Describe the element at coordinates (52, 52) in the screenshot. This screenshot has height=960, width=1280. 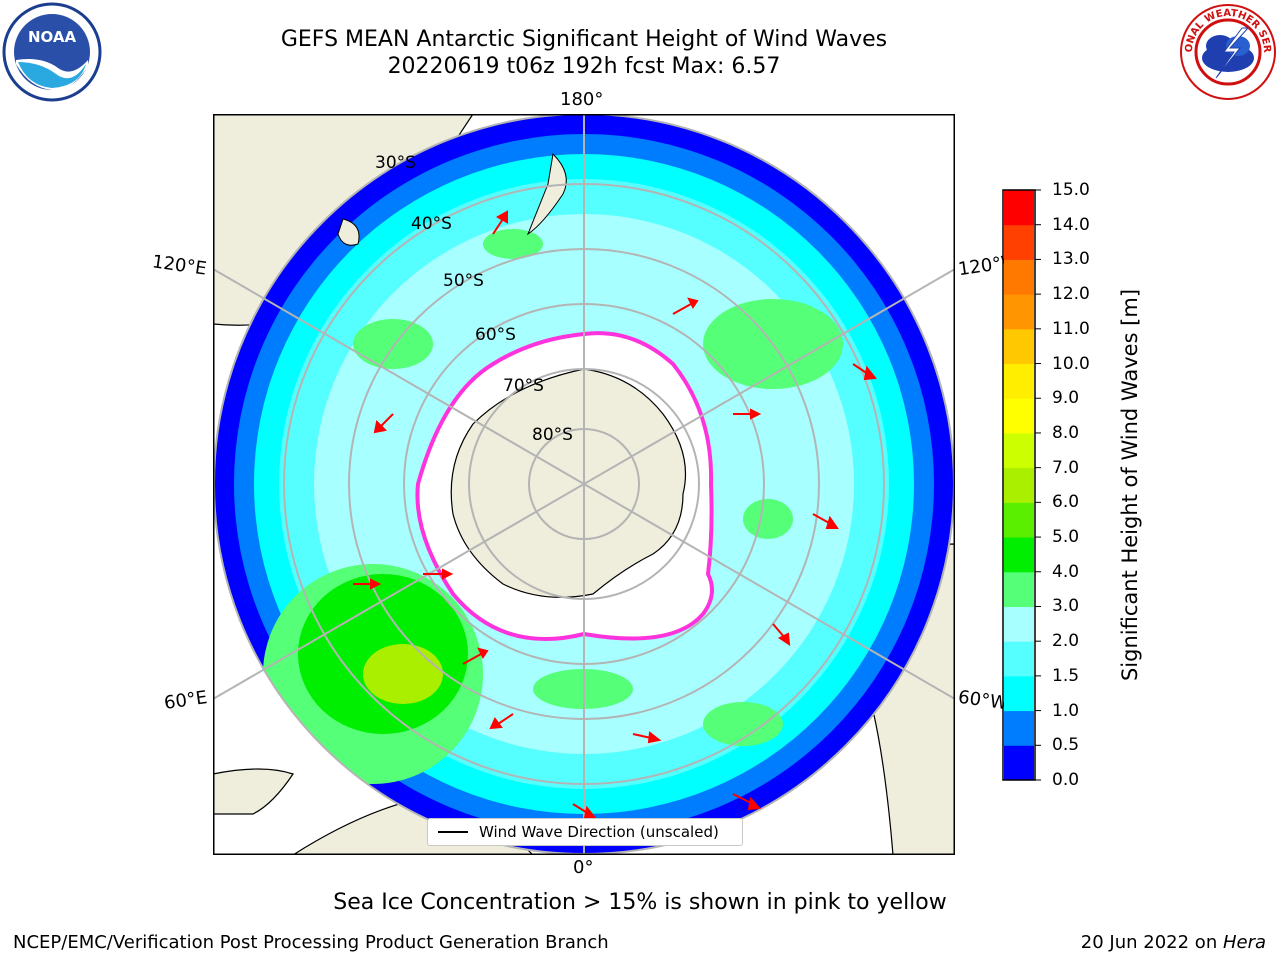
I see `noaa-logo: NOAA` at that location.